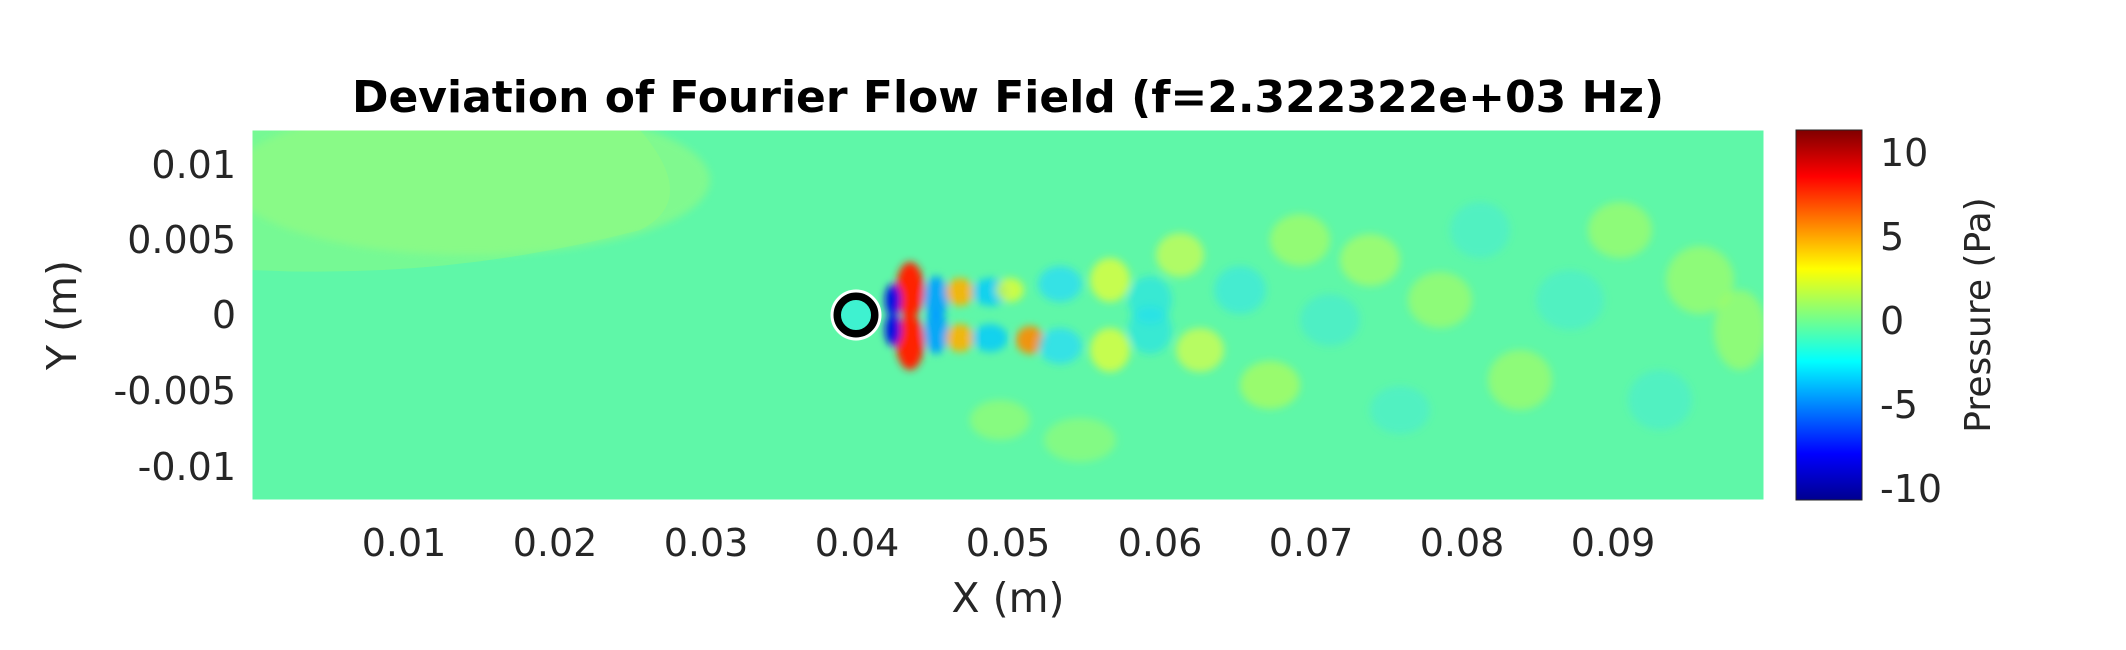 Image resolution: width=2126 pixels, height=650 pixels. What do you see at coordinates (1613, 543) in the screenshot?
I see `x-tick-label: 0.09` at bounding box center [1613, 543].